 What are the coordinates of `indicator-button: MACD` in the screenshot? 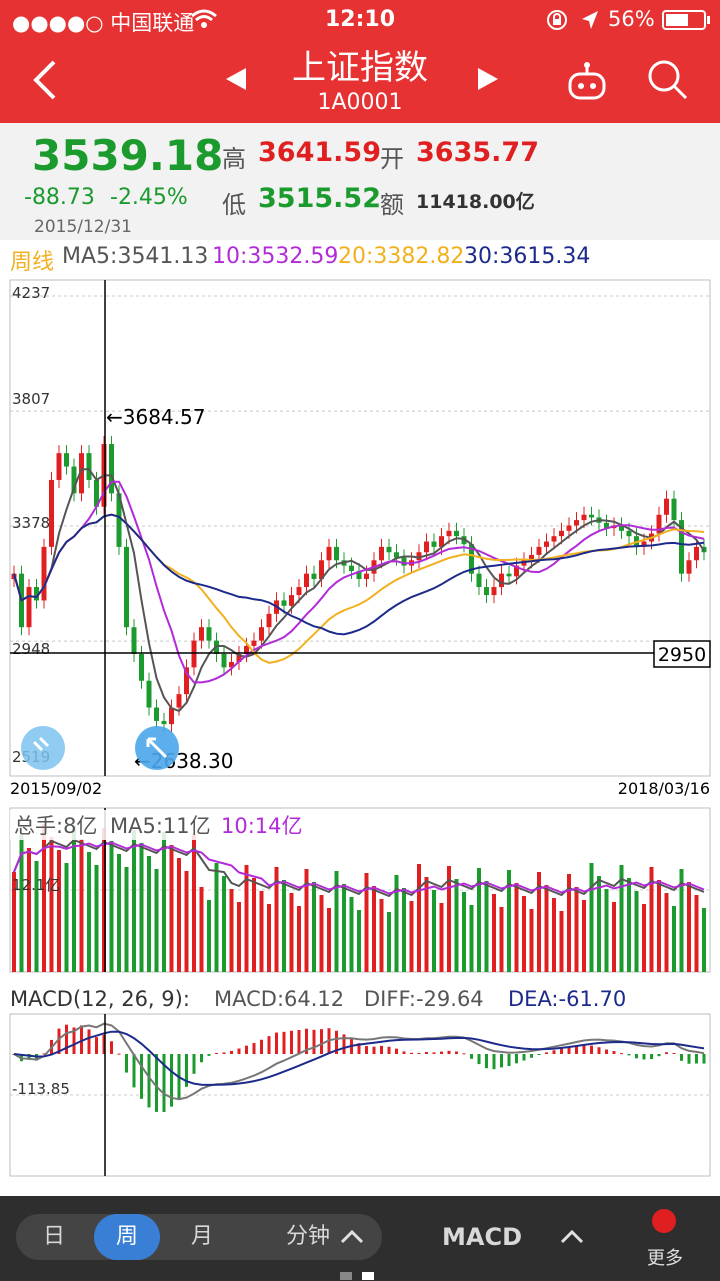 It's located at (482, 1237).